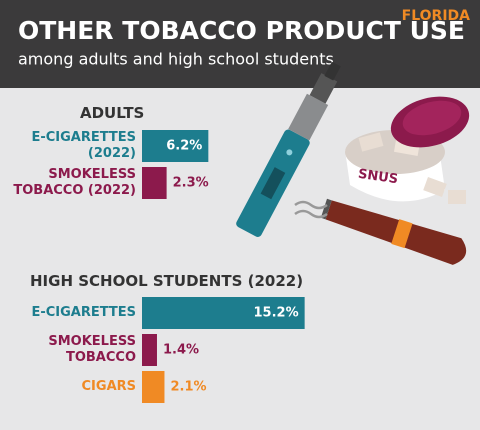 The height and width of the screenshot is (430, 480). What do you see at coordinates (83, 312) in the screenshot?
I see `category-label: E-CIGARETTES` at bounding box center [83, 312].